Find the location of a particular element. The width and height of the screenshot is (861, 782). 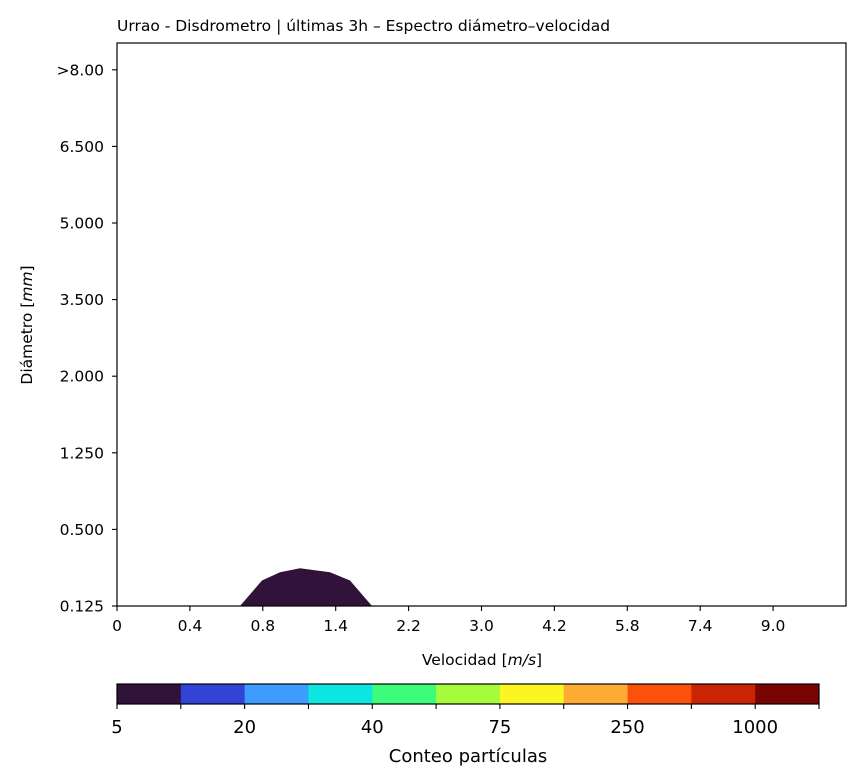

x-axis-label: Velocidad [m/s] is located at coordinates (482, 660).